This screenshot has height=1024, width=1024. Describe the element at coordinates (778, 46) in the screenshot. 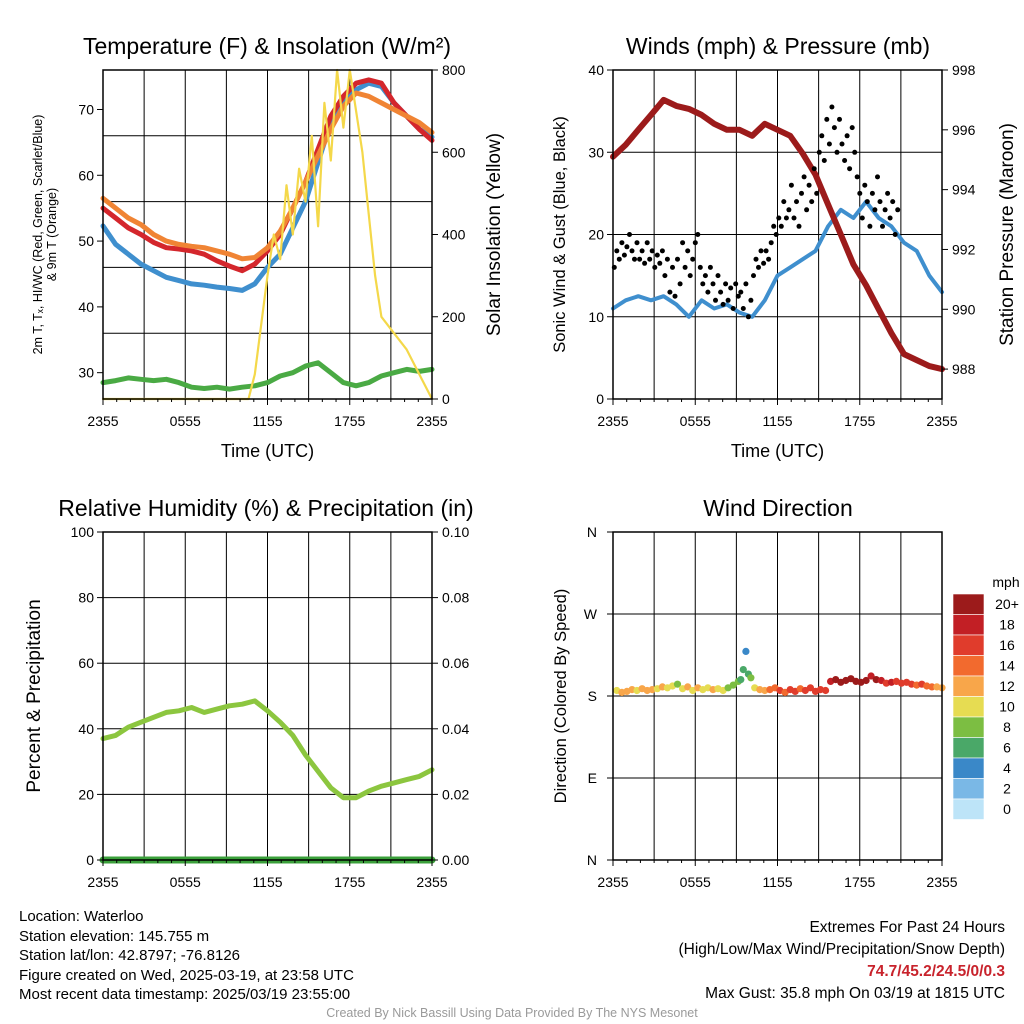

I see `wind-title: Winds (mph) & Pressure (mb)` at that location.